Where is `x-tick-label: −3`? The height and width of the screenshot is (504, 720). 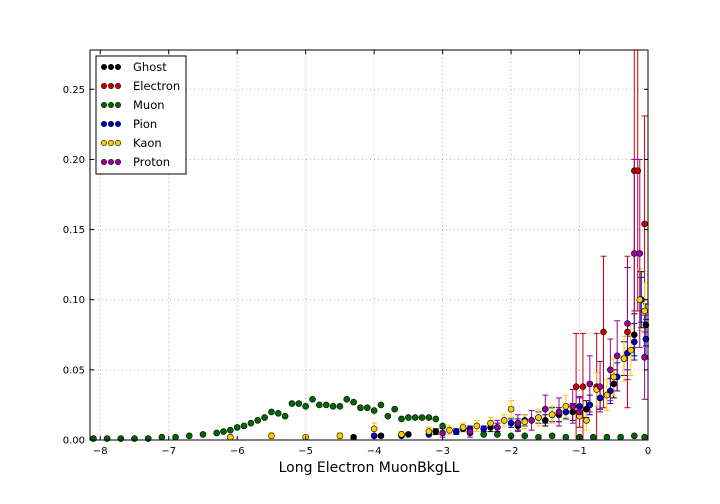
x-tick-label: −3 is located at coordinates (442, 451).